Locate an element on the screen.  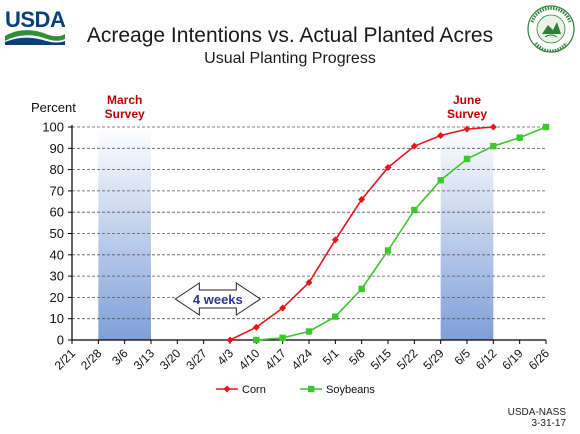
y-tick-label: 60 is located at coordinates (57, 212).